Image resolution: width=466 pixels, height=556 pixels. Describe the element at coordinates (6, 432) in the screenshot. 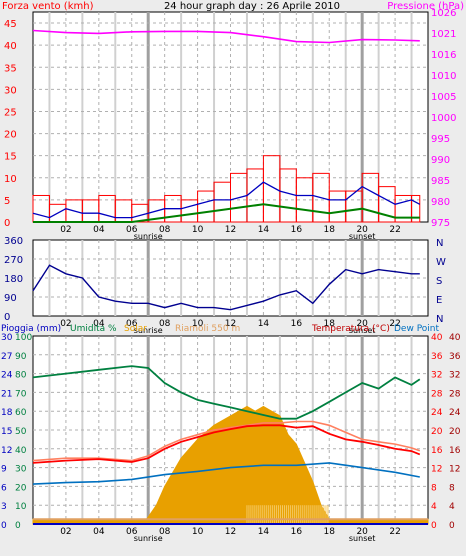

I see `rain-y-tick: 15` at that location.